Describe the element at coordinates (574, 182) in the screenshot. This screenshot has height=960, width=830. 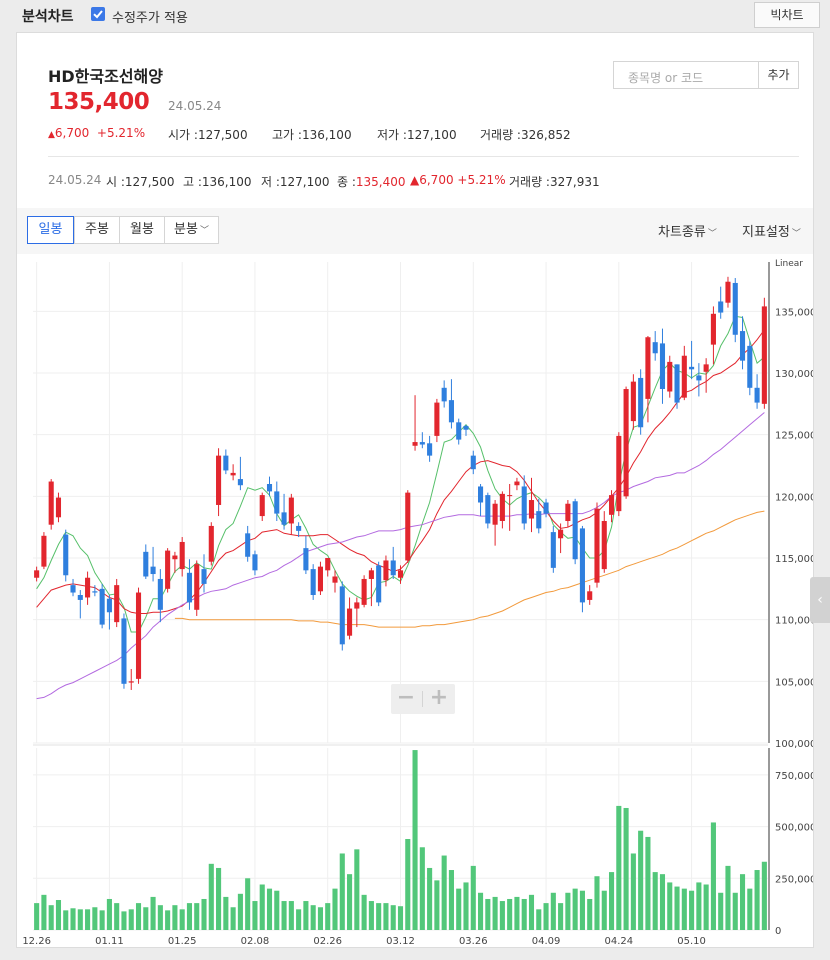
I see `day-volume-value: 327,931` at that location.